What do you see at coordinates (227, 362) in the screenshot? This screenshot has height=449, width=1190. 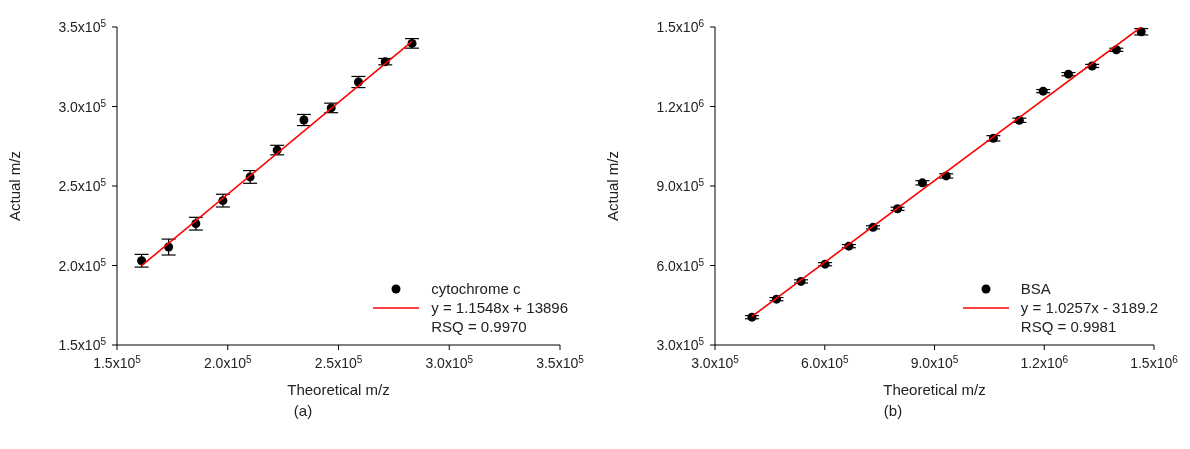 I see `x-tick-label: 2.0x10$^{5}$` at bounding box center [227, 362].